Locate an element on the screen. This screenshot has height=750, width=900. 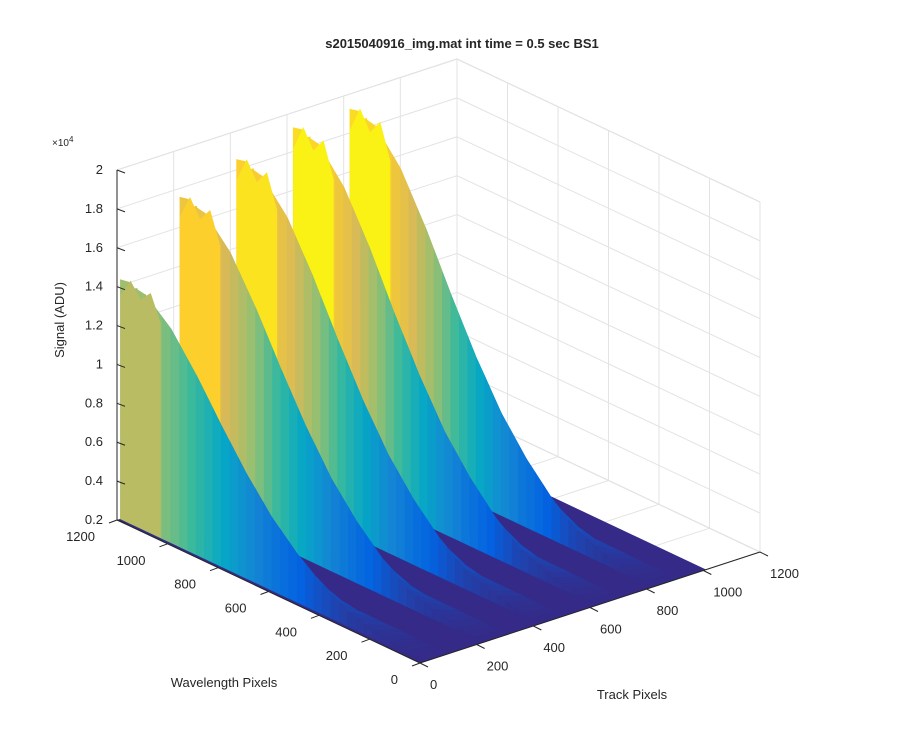
x-tick-label: 0 is located at coordinates (433, 684).